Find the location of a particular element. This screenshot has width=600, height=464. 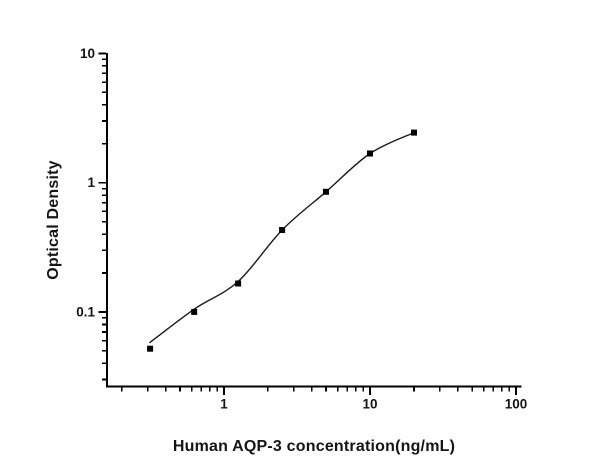

y-tick-label: 1 is located at coordinates (91, 182).